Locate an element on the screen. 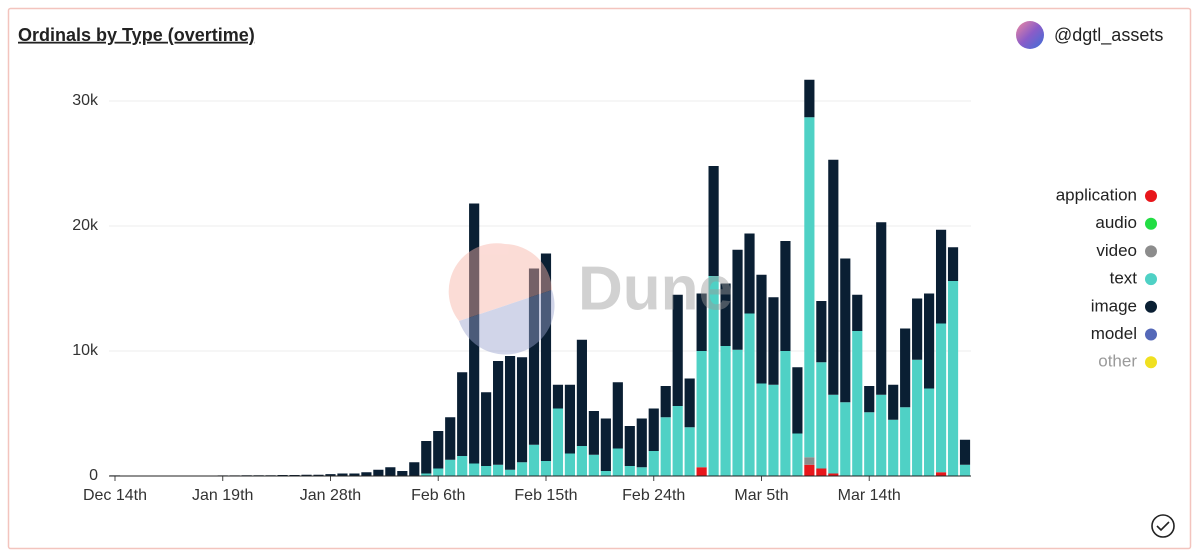  author: @dgtl_assets is located at coordinates (1108, 35).